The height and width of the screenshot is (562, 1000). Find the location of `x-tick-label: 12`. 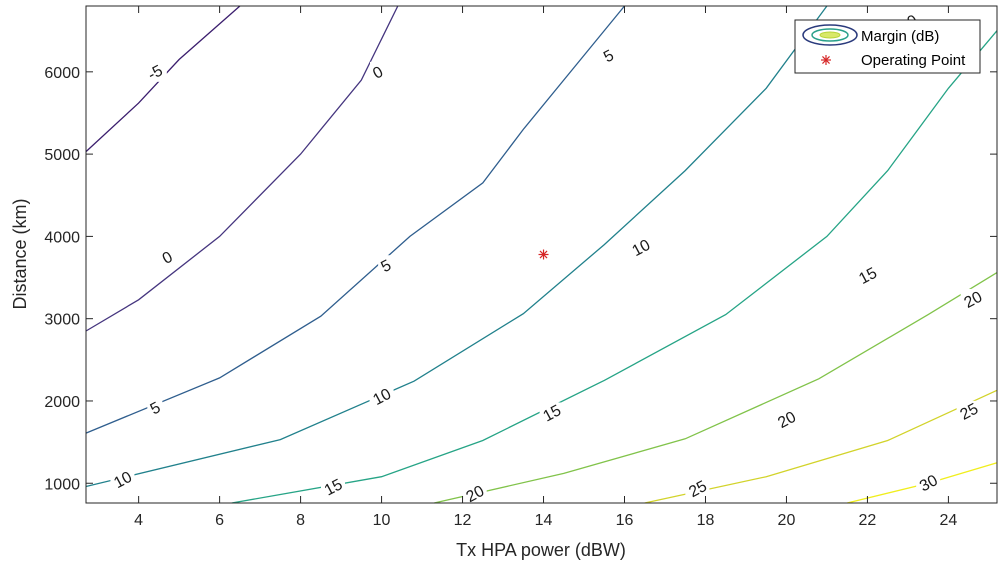

x-tick-label: 12 is located at coordinates (463, 520).